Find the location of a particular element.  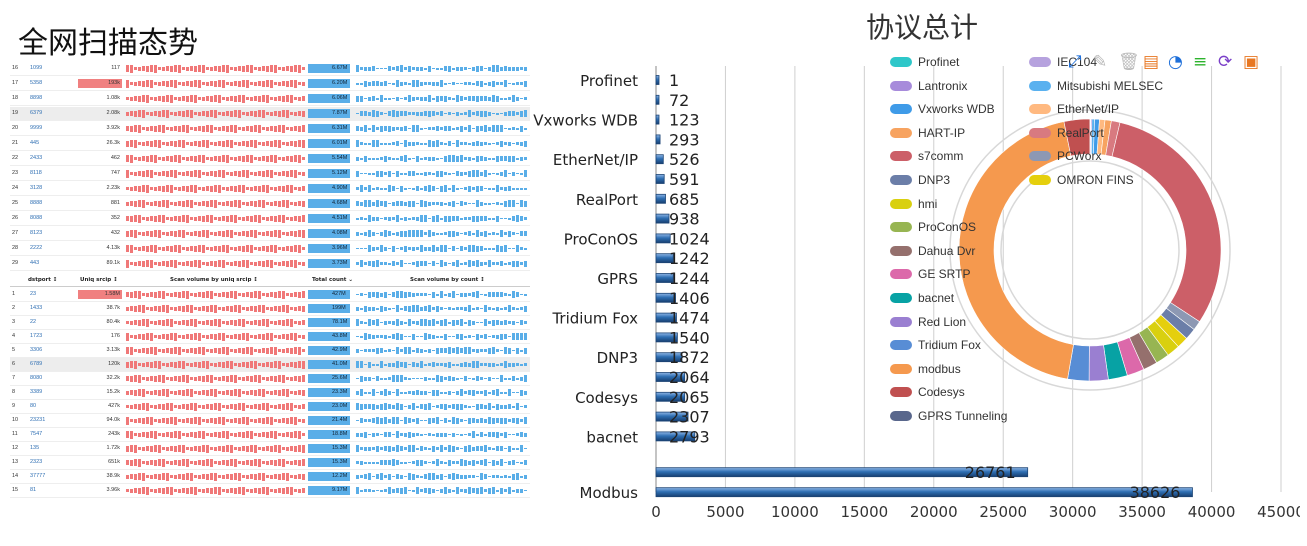

bar-value-label: 1 is located at coordinates (674, 80).